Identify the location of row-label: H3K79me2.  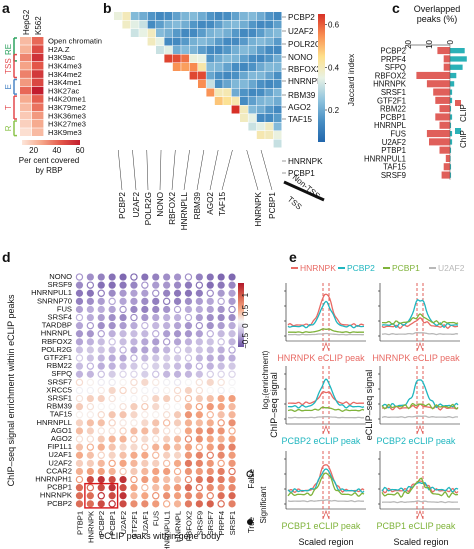
(67, 107).